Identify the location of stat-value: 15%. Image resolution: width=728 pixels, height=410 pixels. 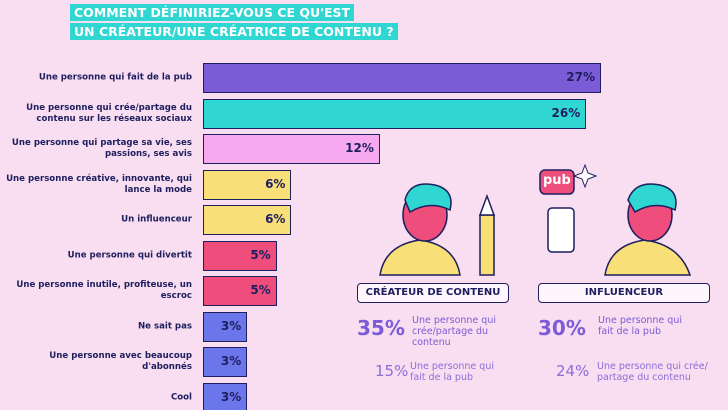
(392, 371).